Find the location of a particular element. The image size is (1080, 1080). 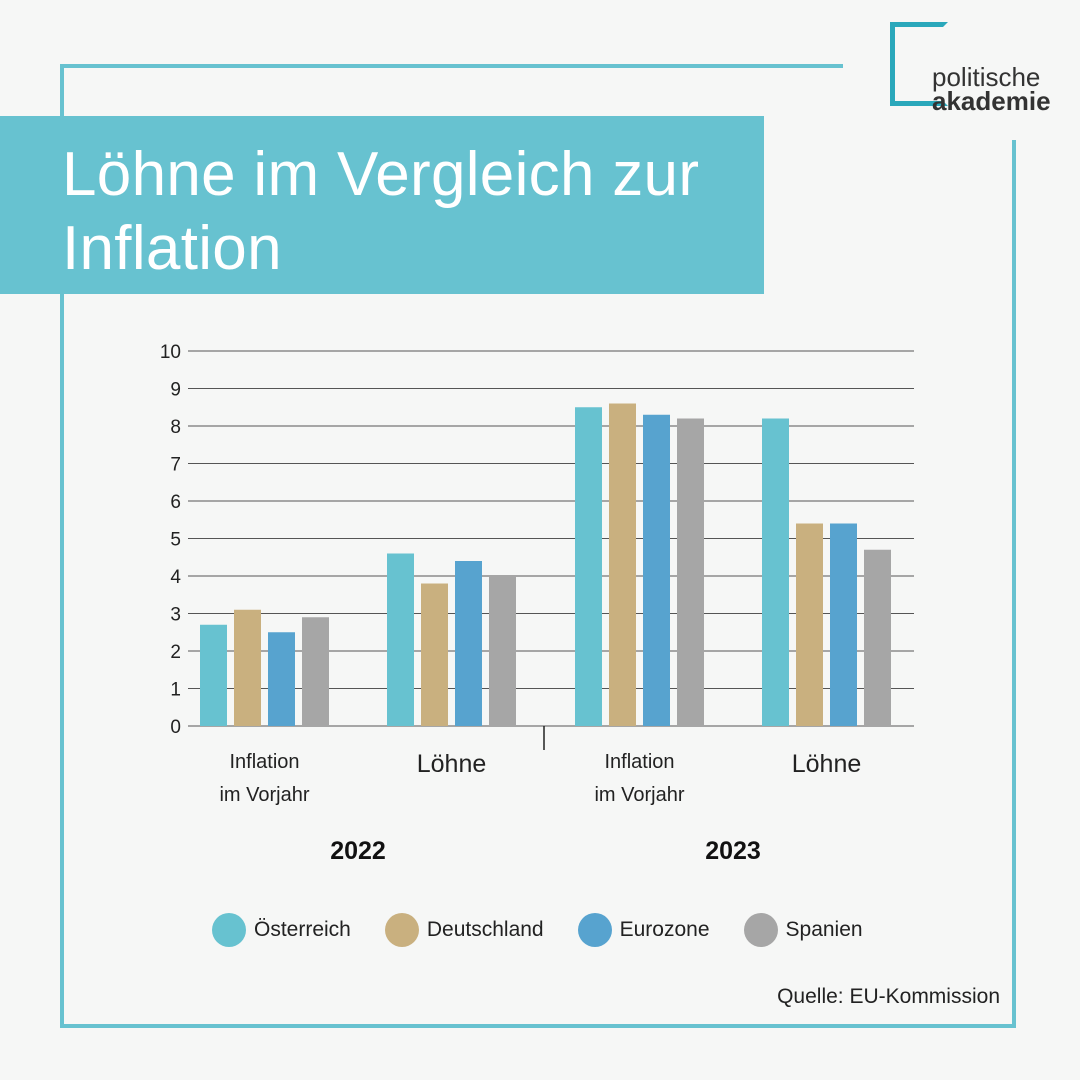

legend-label: Deutschland is located at coordinates (485, 929).